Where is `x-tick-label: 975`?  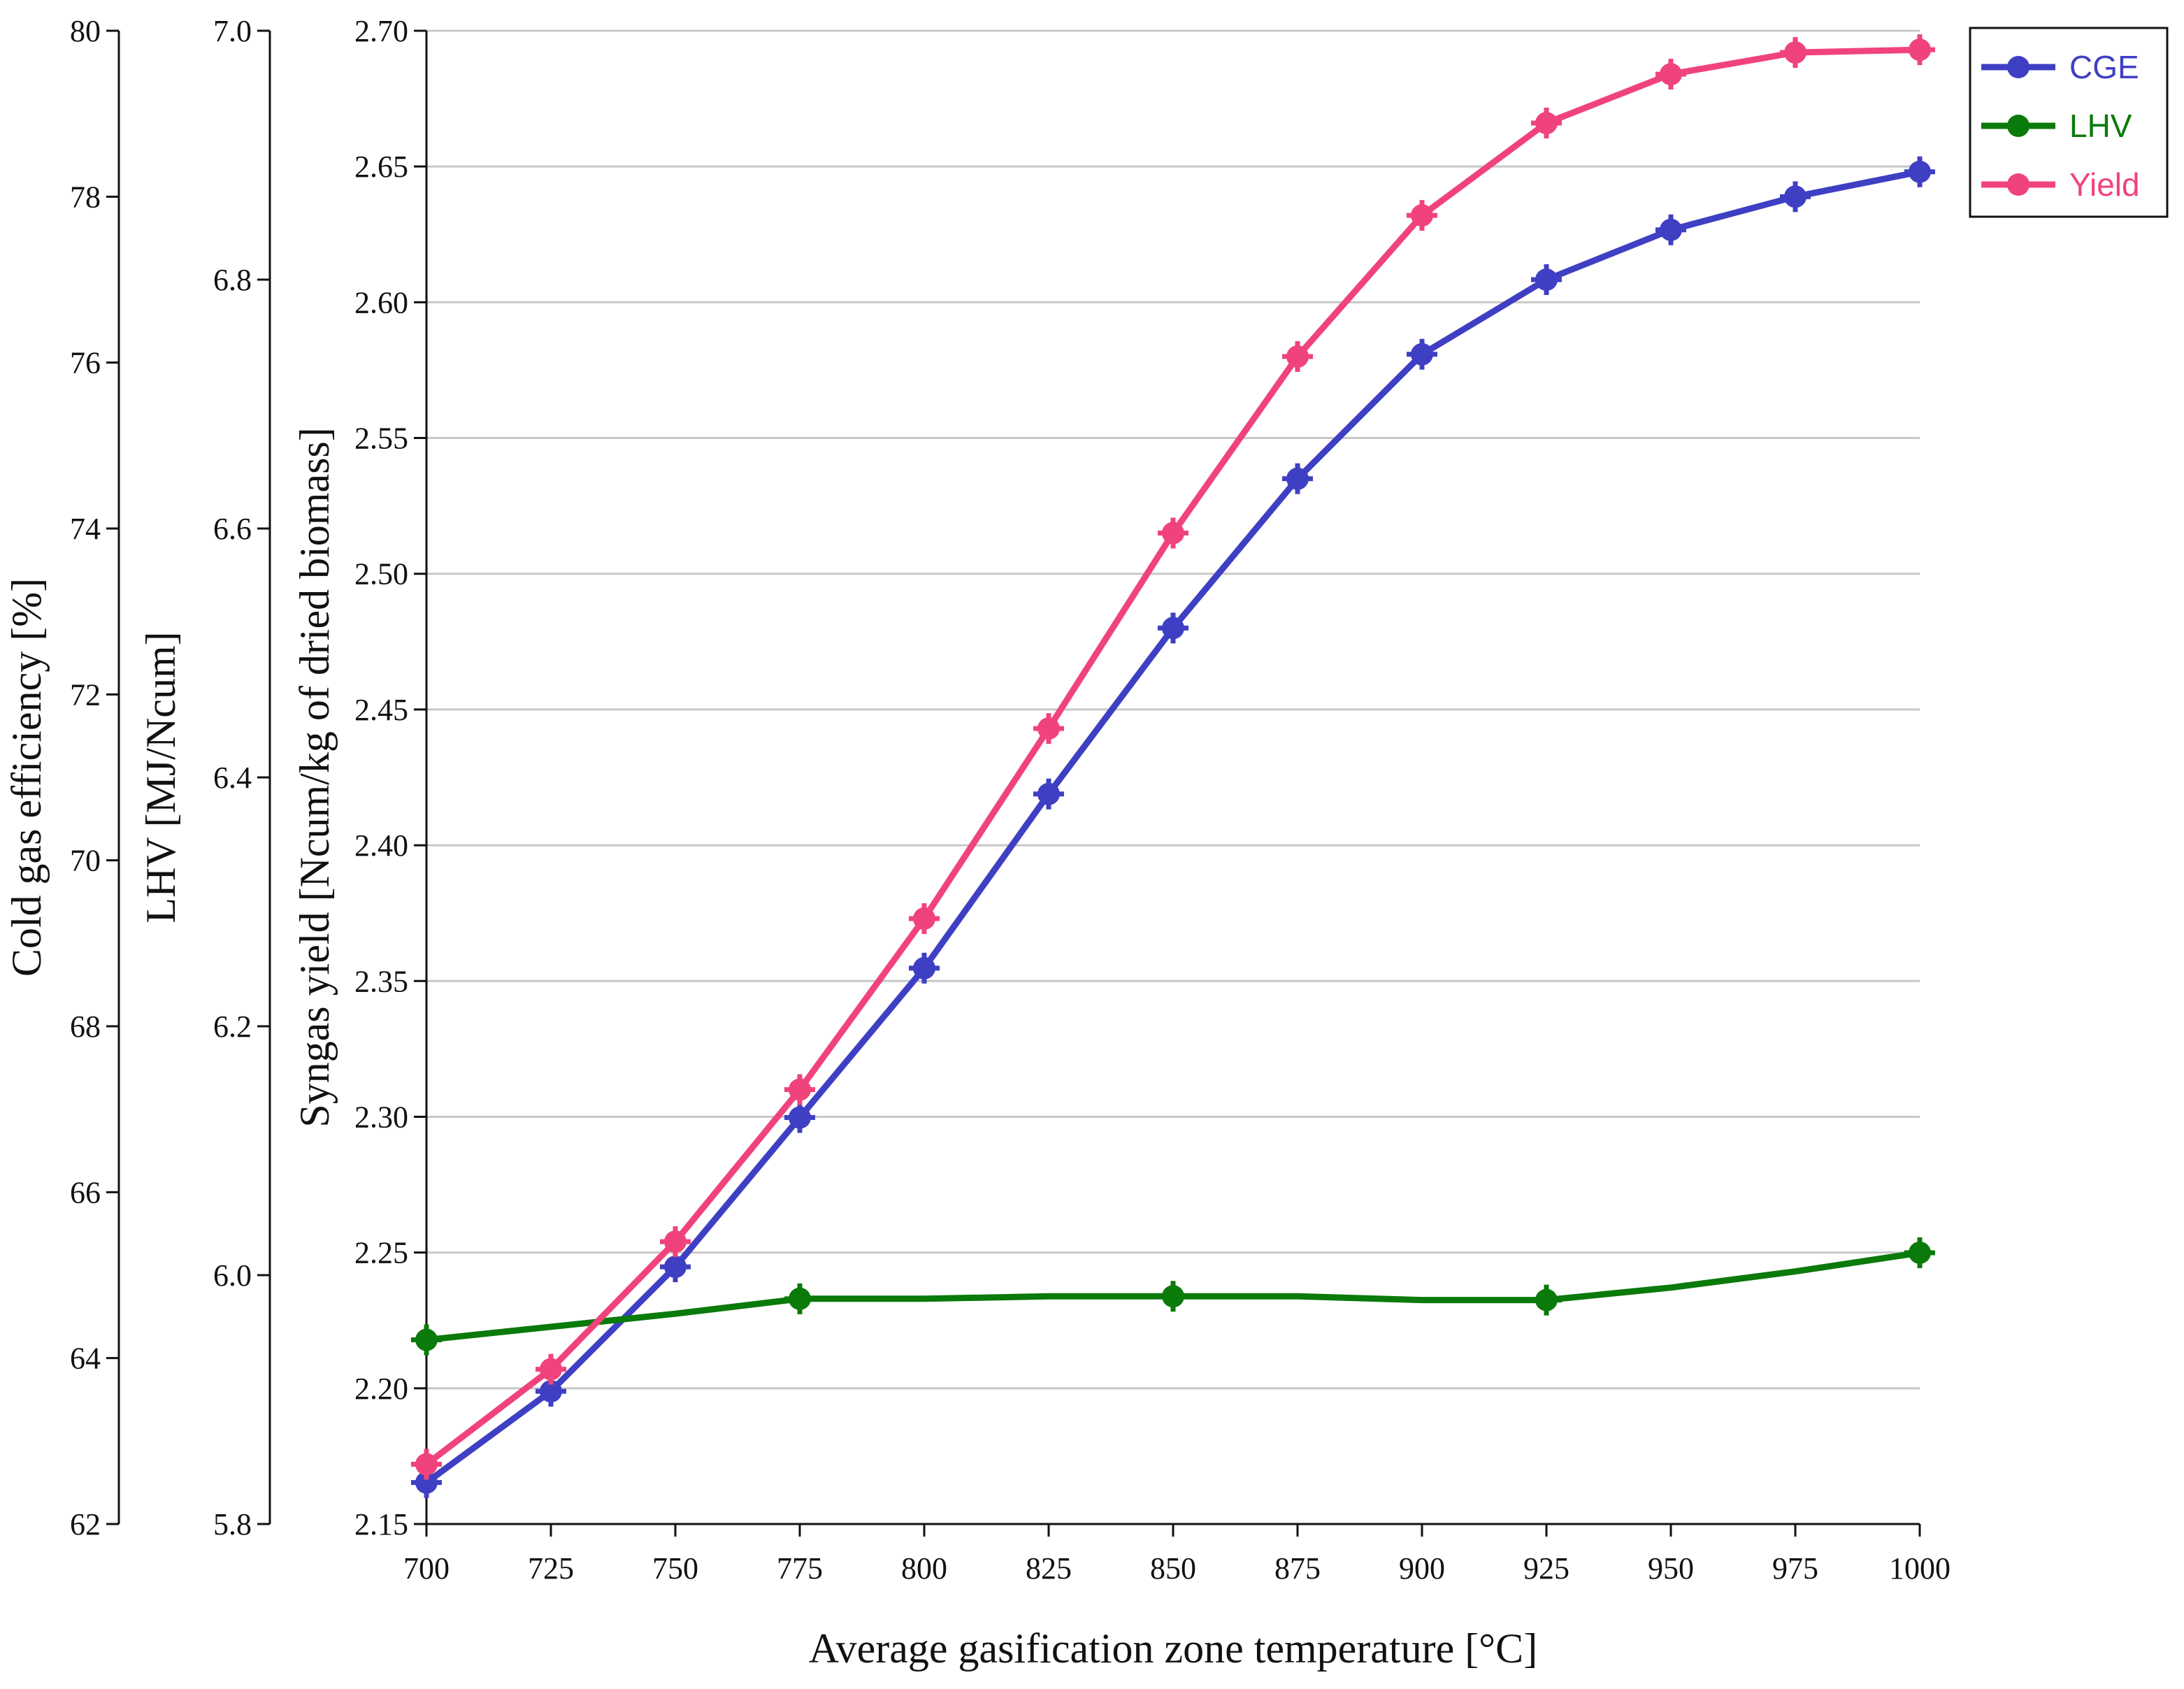 x-tick-label: 975 is located at coordinates (1795, 1568).